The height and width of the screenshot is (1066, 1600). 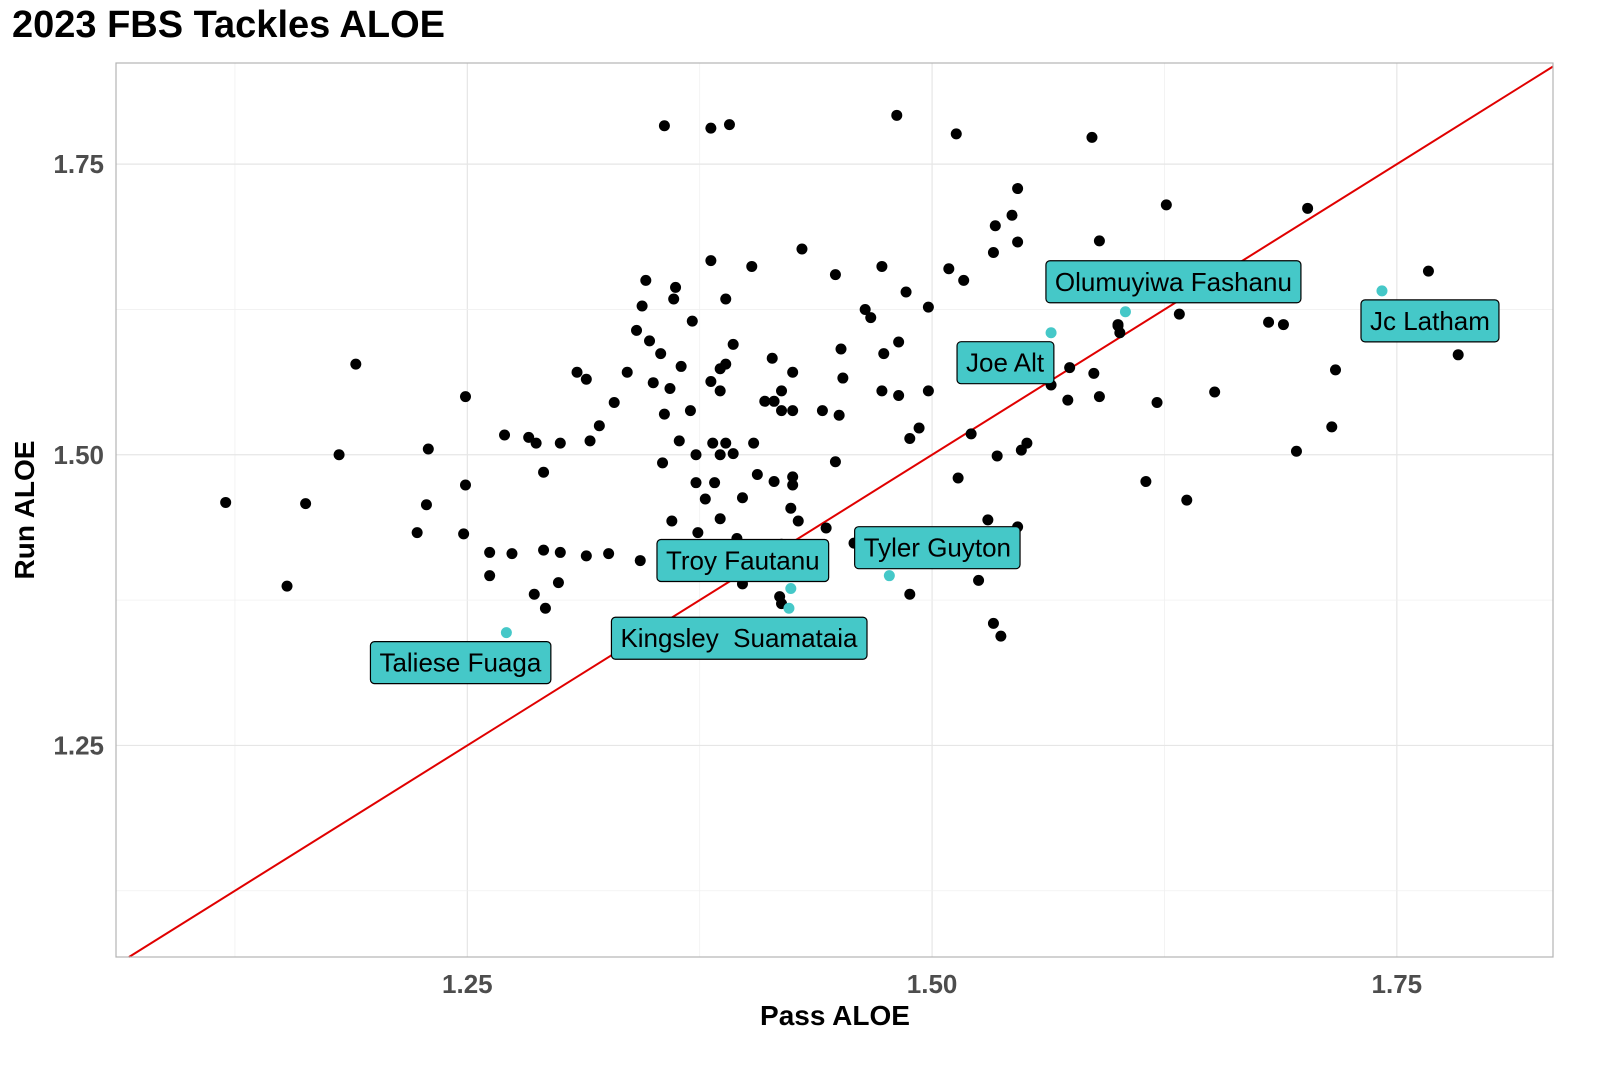 I want to click on x-axis-title: Pass ALOE, so click(x=835, y=1015).